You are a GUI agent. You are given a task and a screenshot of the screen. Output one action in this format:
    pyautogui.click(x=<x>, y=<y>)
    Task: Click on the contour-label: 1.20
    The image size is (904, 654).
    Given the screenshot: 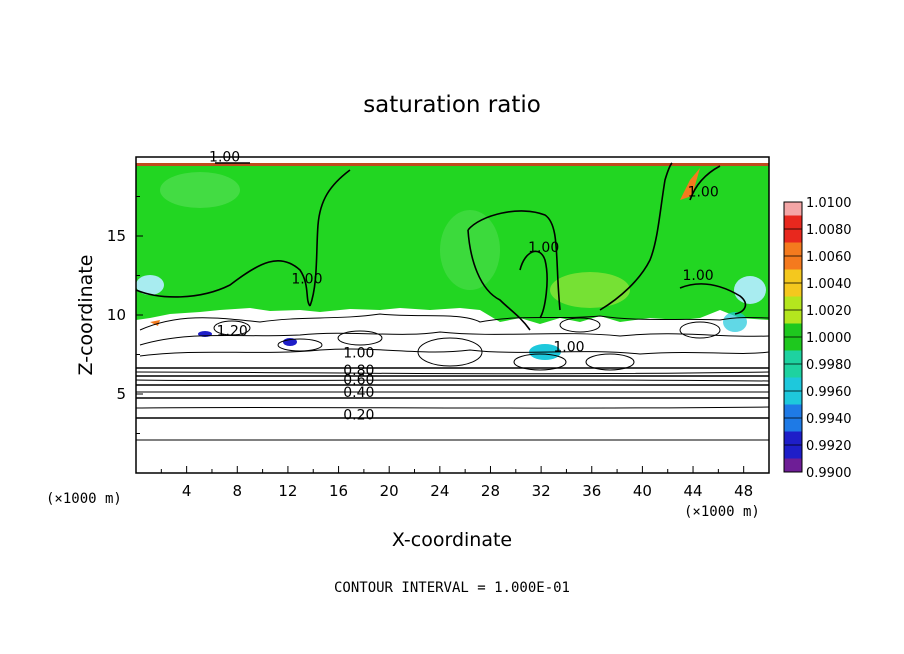 What is the action you would take?
    pyautogui.click(x=232, y=332)
    